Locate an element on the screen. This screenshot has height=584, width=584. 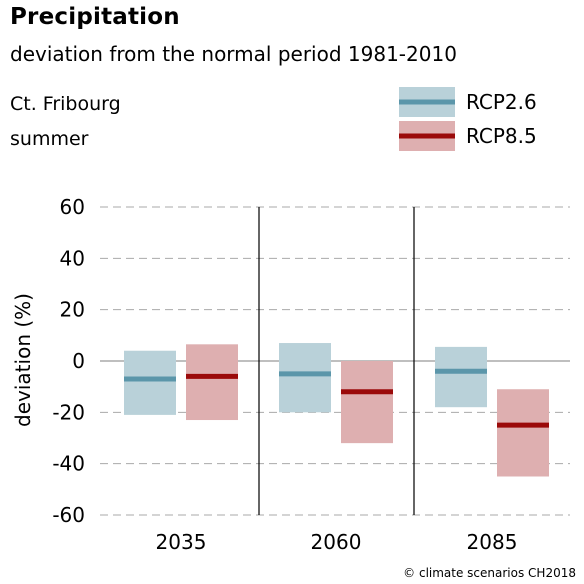
y-tick-label: -60 is located at coordinates (68, 515).